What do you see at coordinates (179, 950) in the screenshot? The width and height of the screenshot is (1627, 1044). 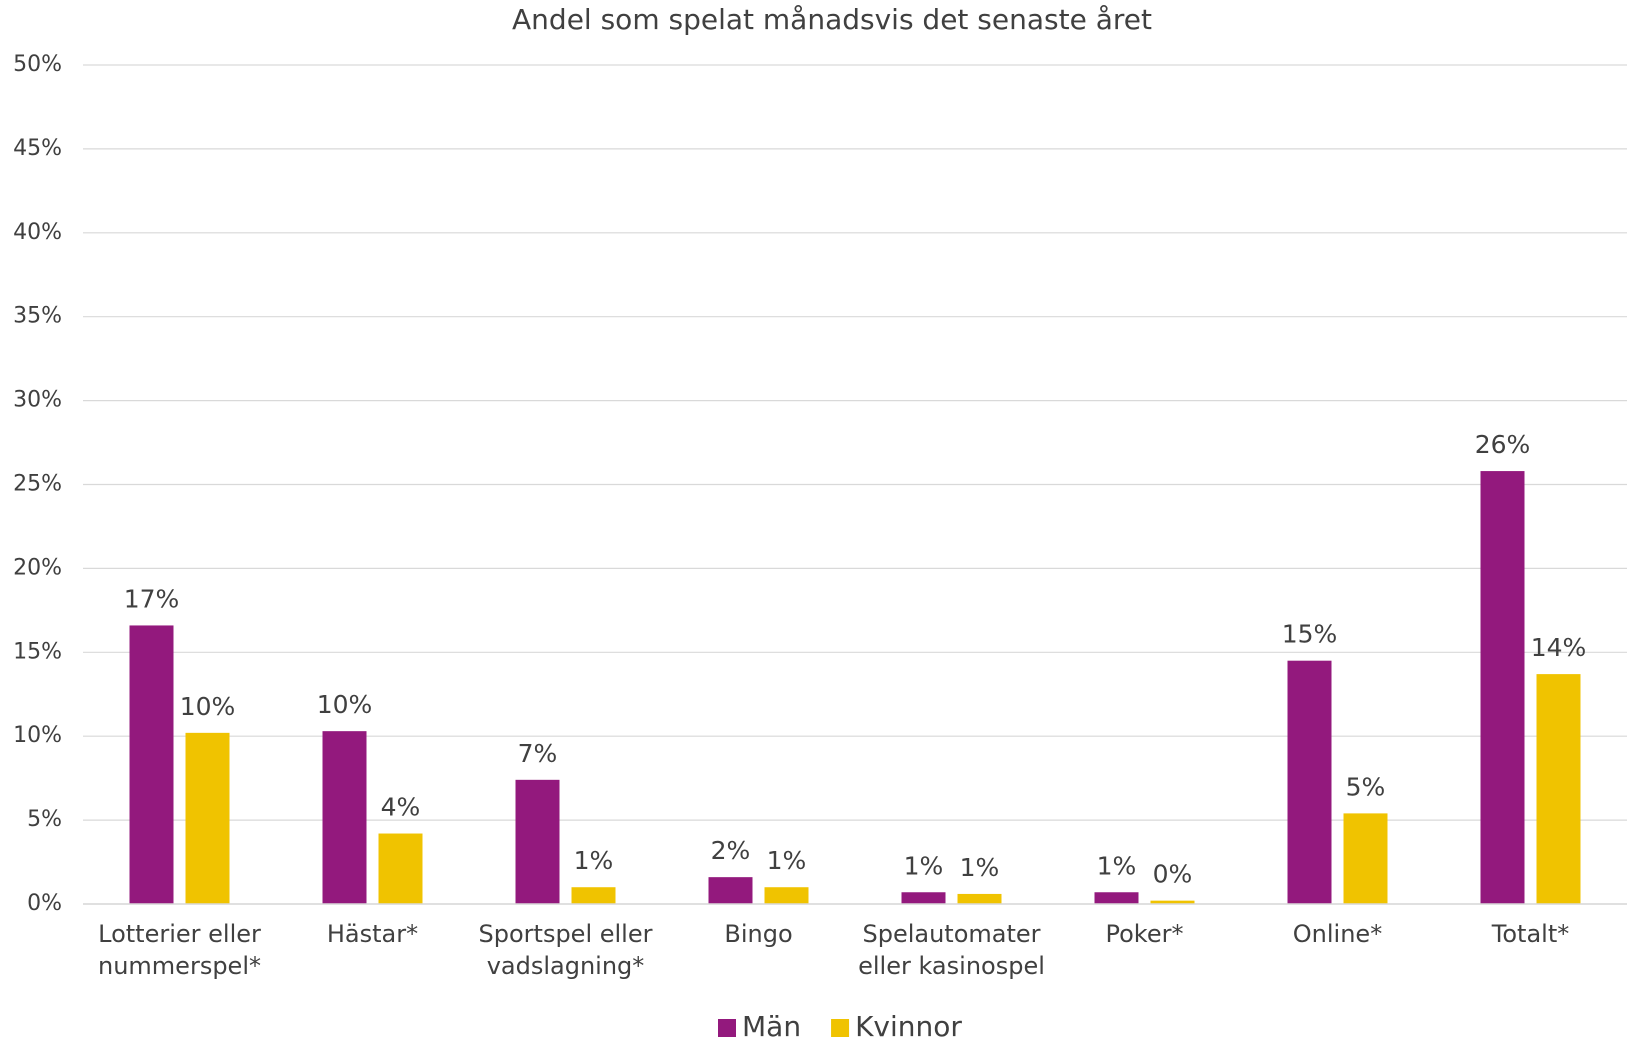 I see `x-tick-label: Lotterier eller nummerspel*` at bounding box center [179, 950].